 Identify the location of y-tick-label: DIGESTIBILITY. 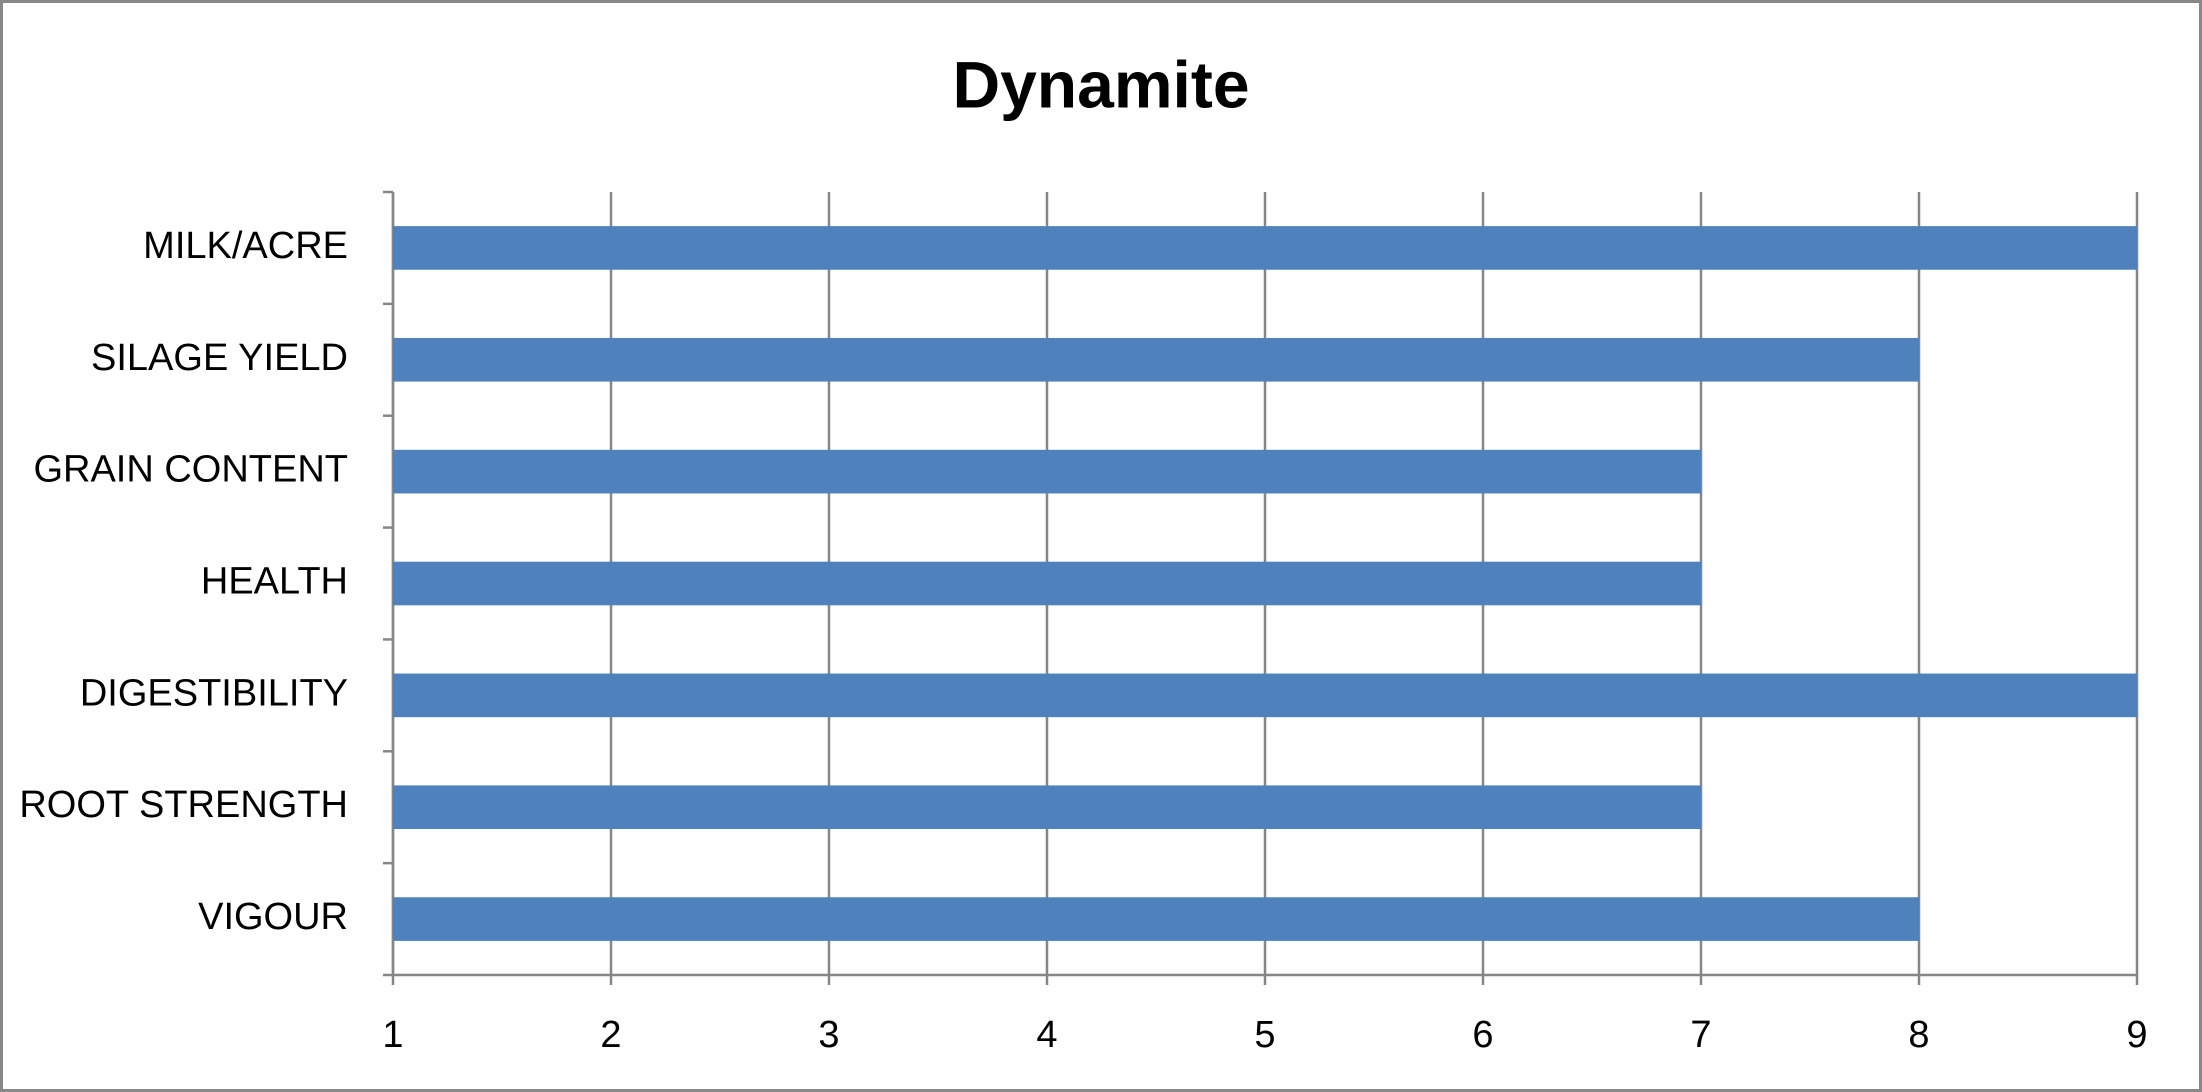
(214, 693).